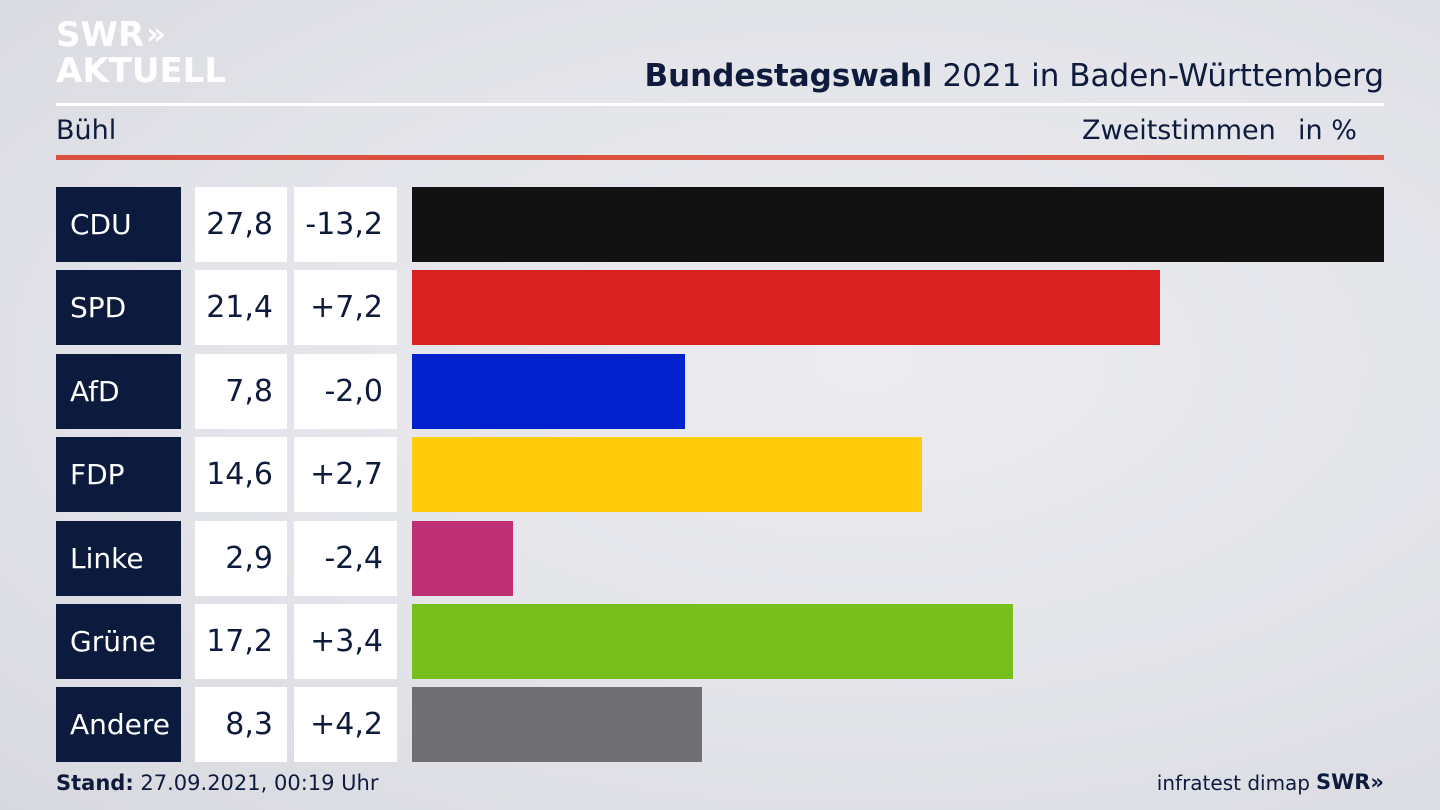 This screenshot has height=810, width=1440. I want to click on value-label: 8,3, so click(241, 725).